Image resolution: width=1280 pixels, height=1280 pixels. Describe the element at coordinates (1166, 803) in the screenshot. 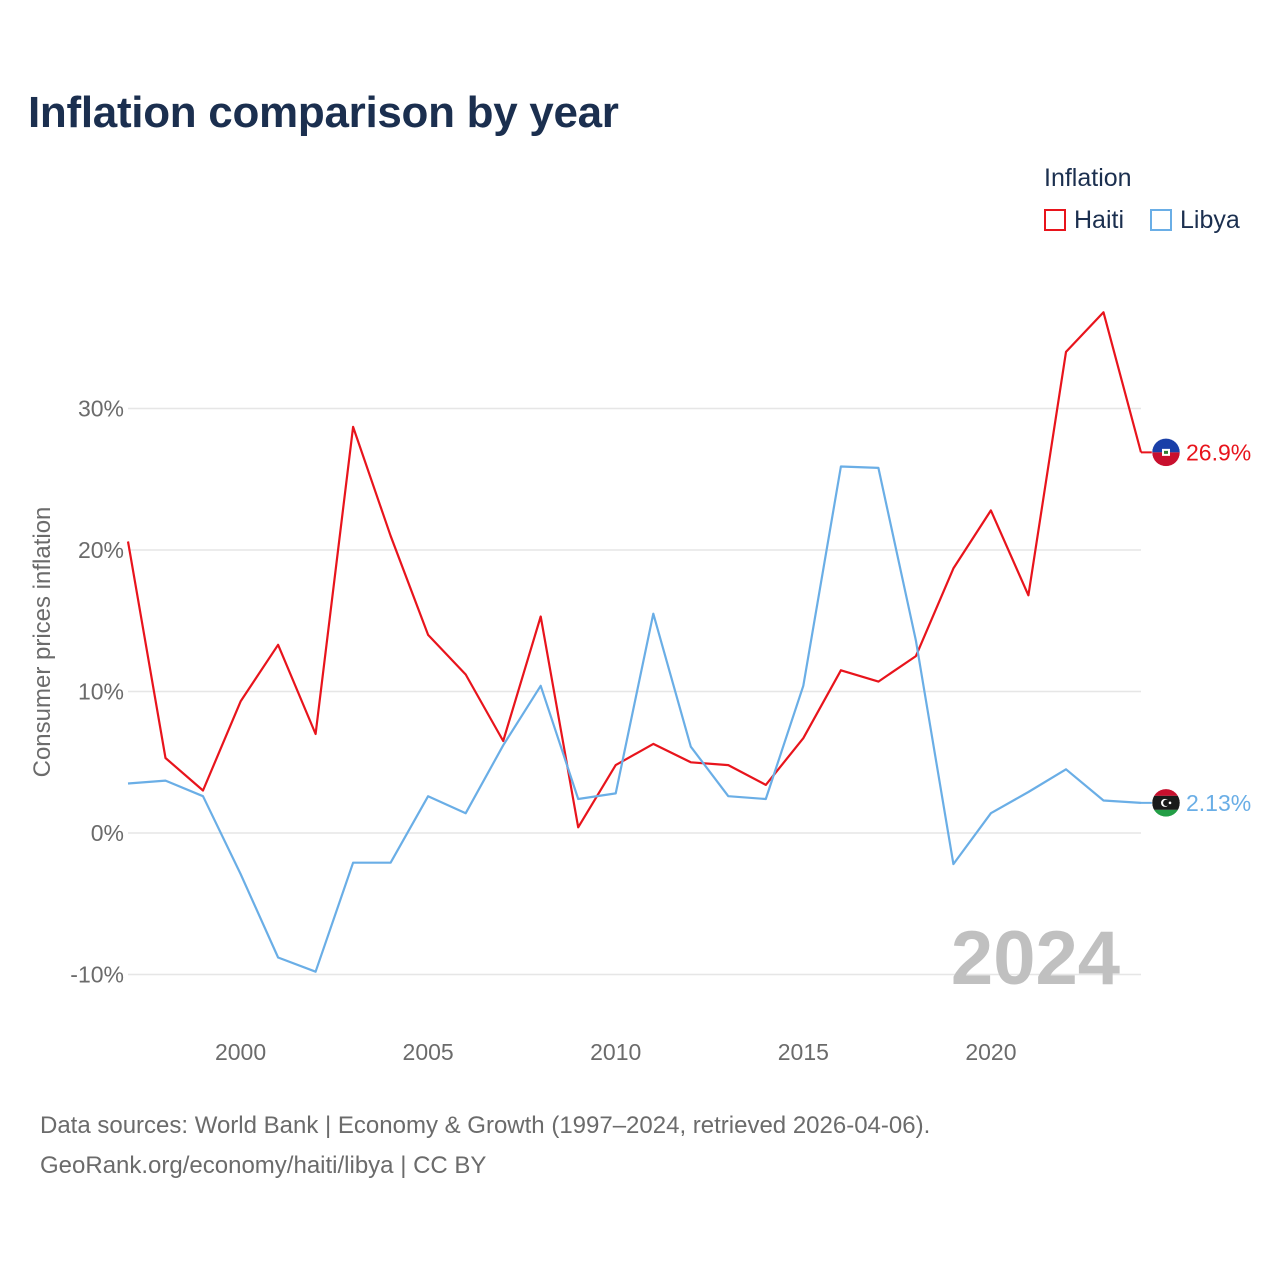

I see `flag-icon-libya` at that location.